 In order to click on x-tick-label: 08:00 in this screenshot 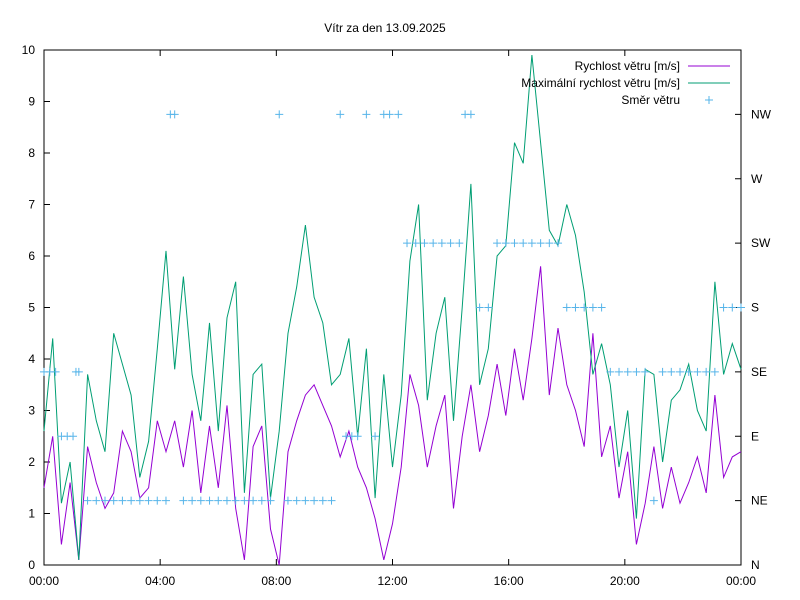, I will do `click(276, 581)`.